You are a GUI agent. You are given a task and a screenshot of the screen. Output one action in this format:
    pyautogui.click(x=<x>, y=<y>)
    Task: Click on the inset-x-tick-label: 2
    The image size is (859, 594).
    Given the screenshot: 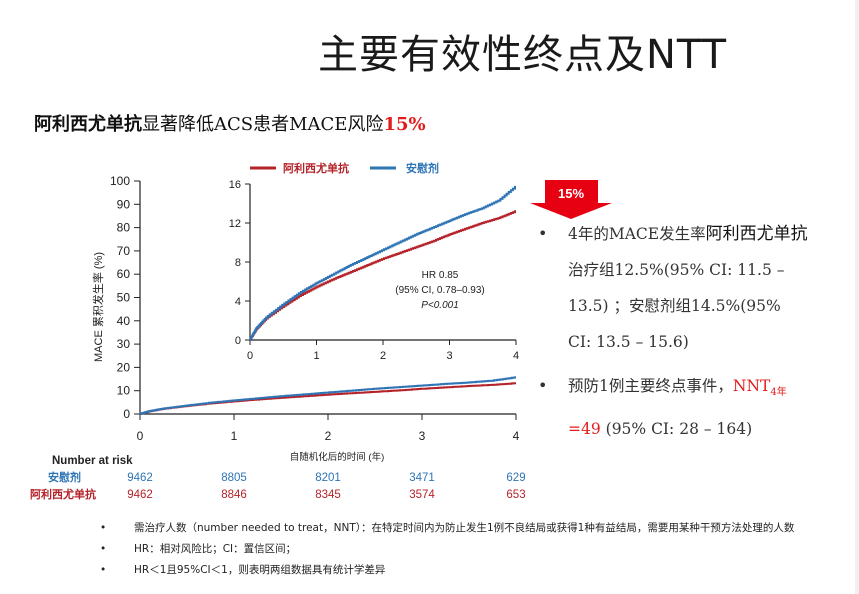 What is the action you would take?
    pyautogui.click(x=383, y=356)
    